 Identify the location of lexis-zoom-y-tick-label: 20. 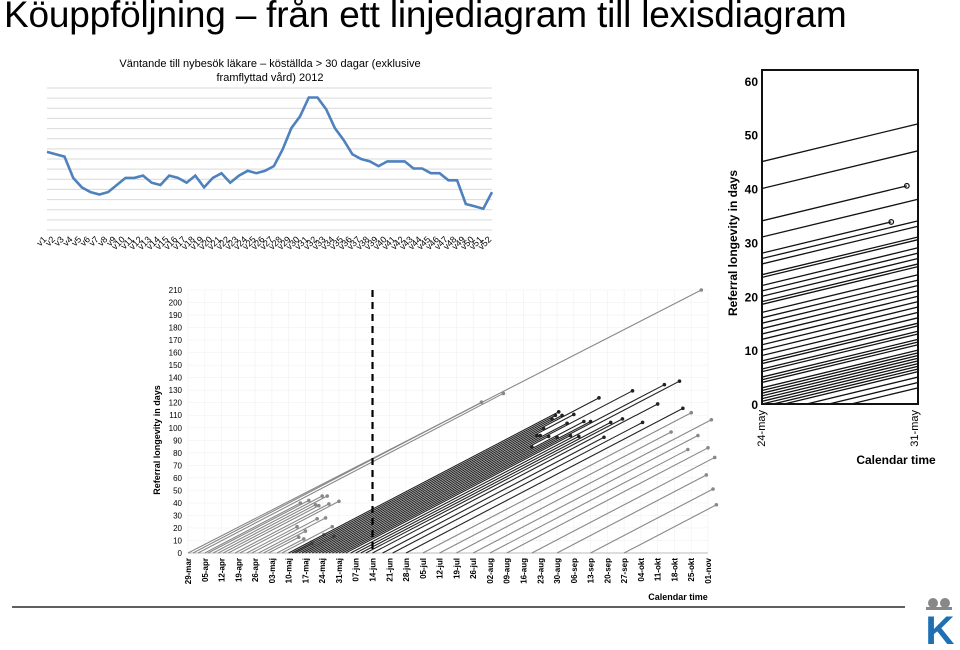
(752, 297).